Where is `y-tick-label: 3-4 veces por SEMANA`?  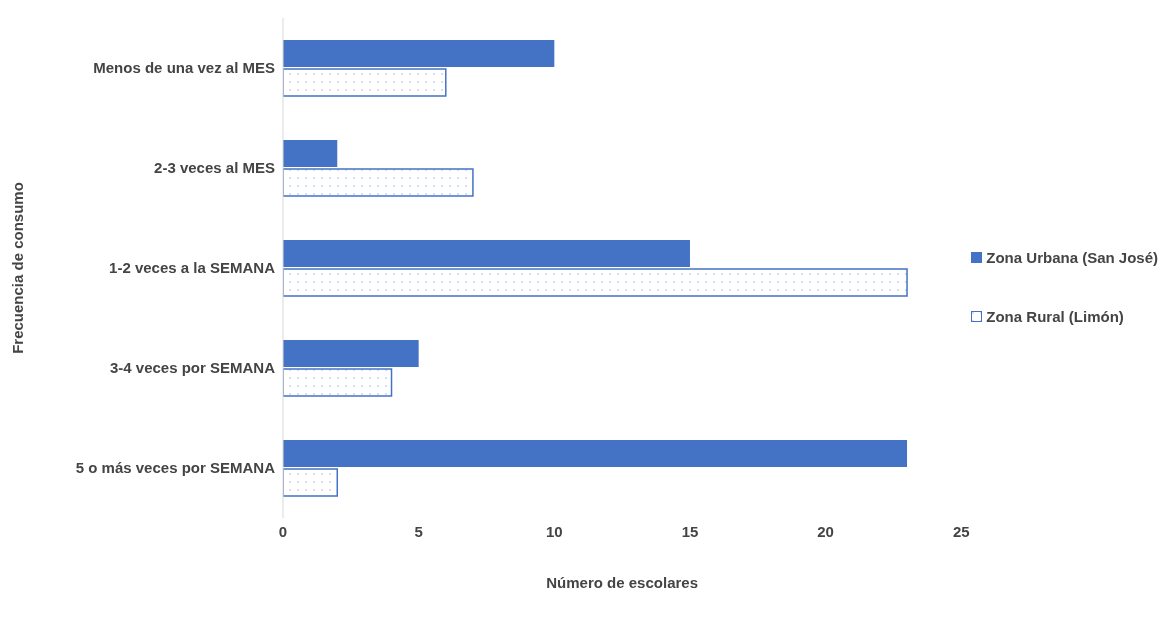
y-tick-label: 3-4 veces por SEMANA is located at coordinates (192, 368).